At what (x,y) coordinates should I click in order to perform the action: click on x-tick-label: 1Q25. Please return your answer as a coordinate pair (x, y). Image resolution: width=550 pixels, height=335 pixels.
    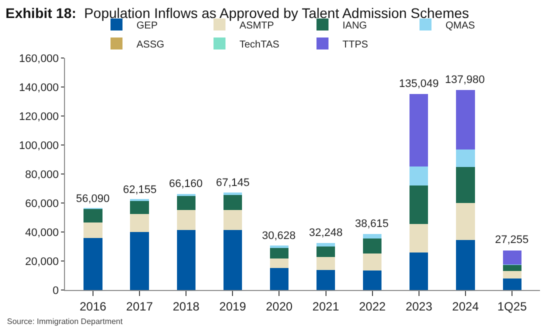
    Looking at the image, I should click on (512, 306).